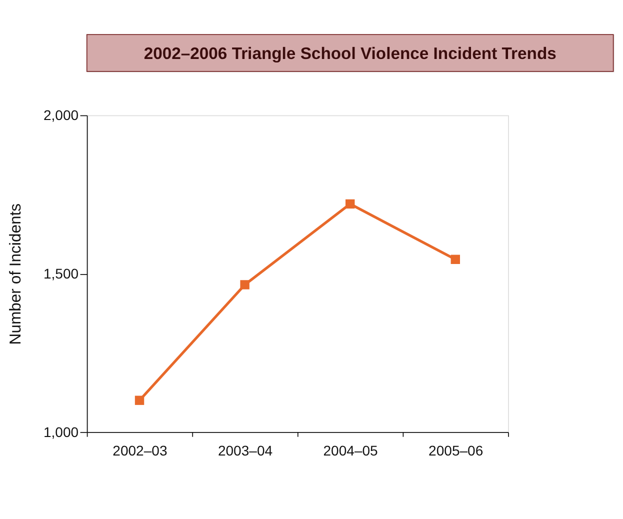 The image size is (623, 519). What do you see at coordinates (61, 115) in the screenshot?
I see `y-tick-label: 2,000` at bounding box center [61, 115].